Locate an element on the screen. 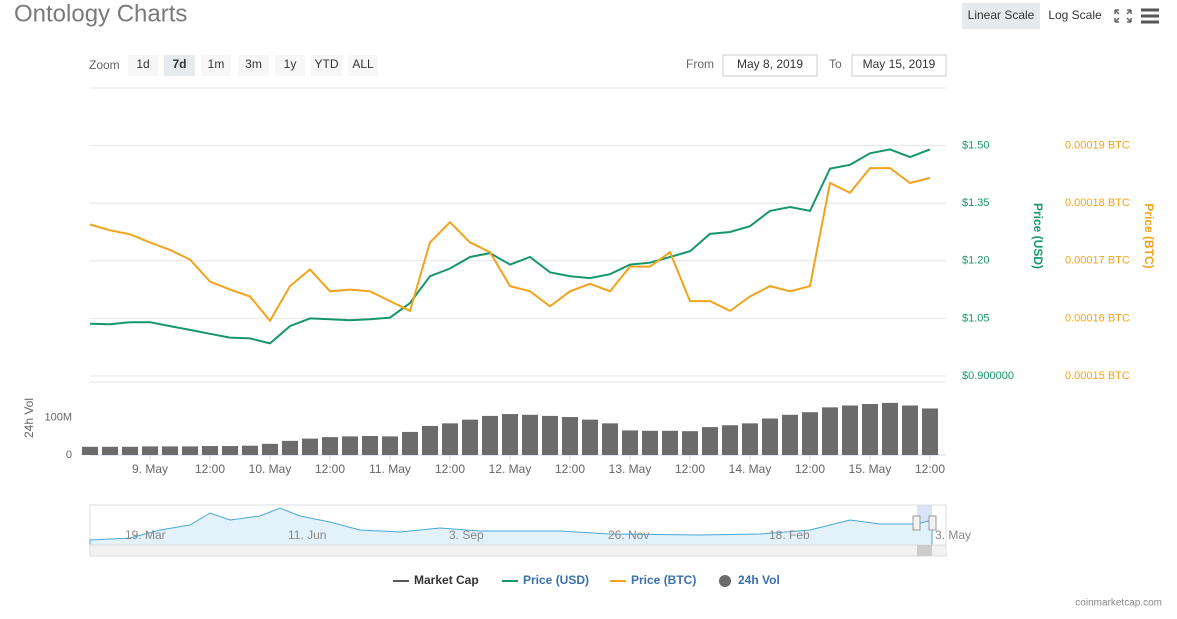 This screenshot has height=619, width=1177. y-tick-label: $1.05 is located at coordinates (976, 318).